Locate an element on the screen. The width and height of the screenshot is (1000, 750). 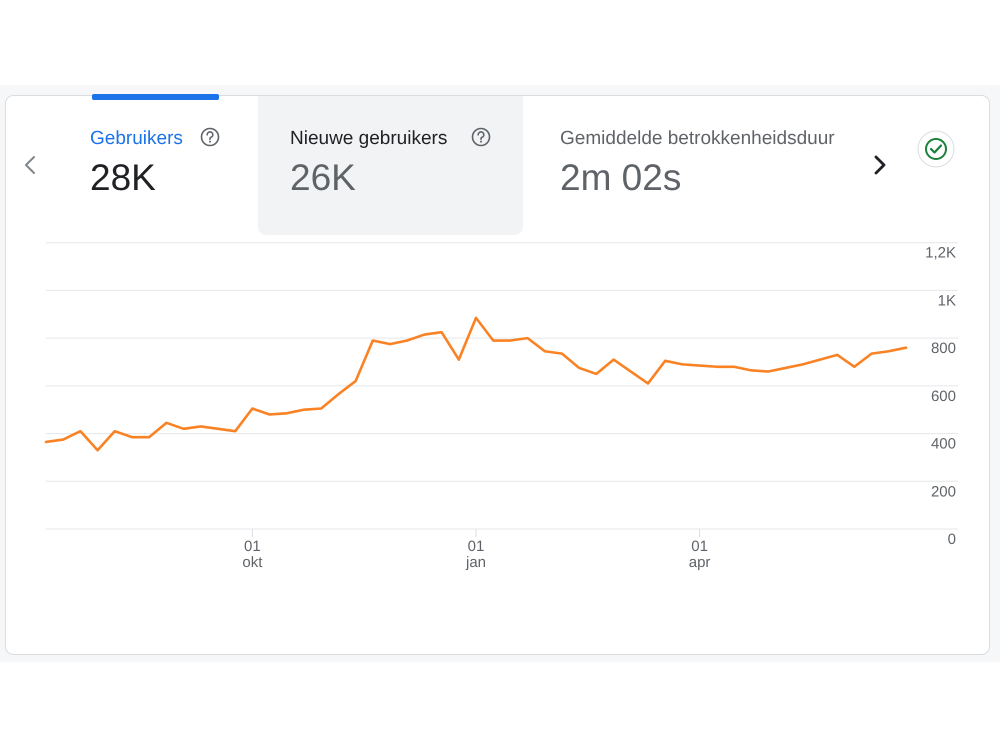
y-tick-label: 200 is located at coordinates (943, 491).